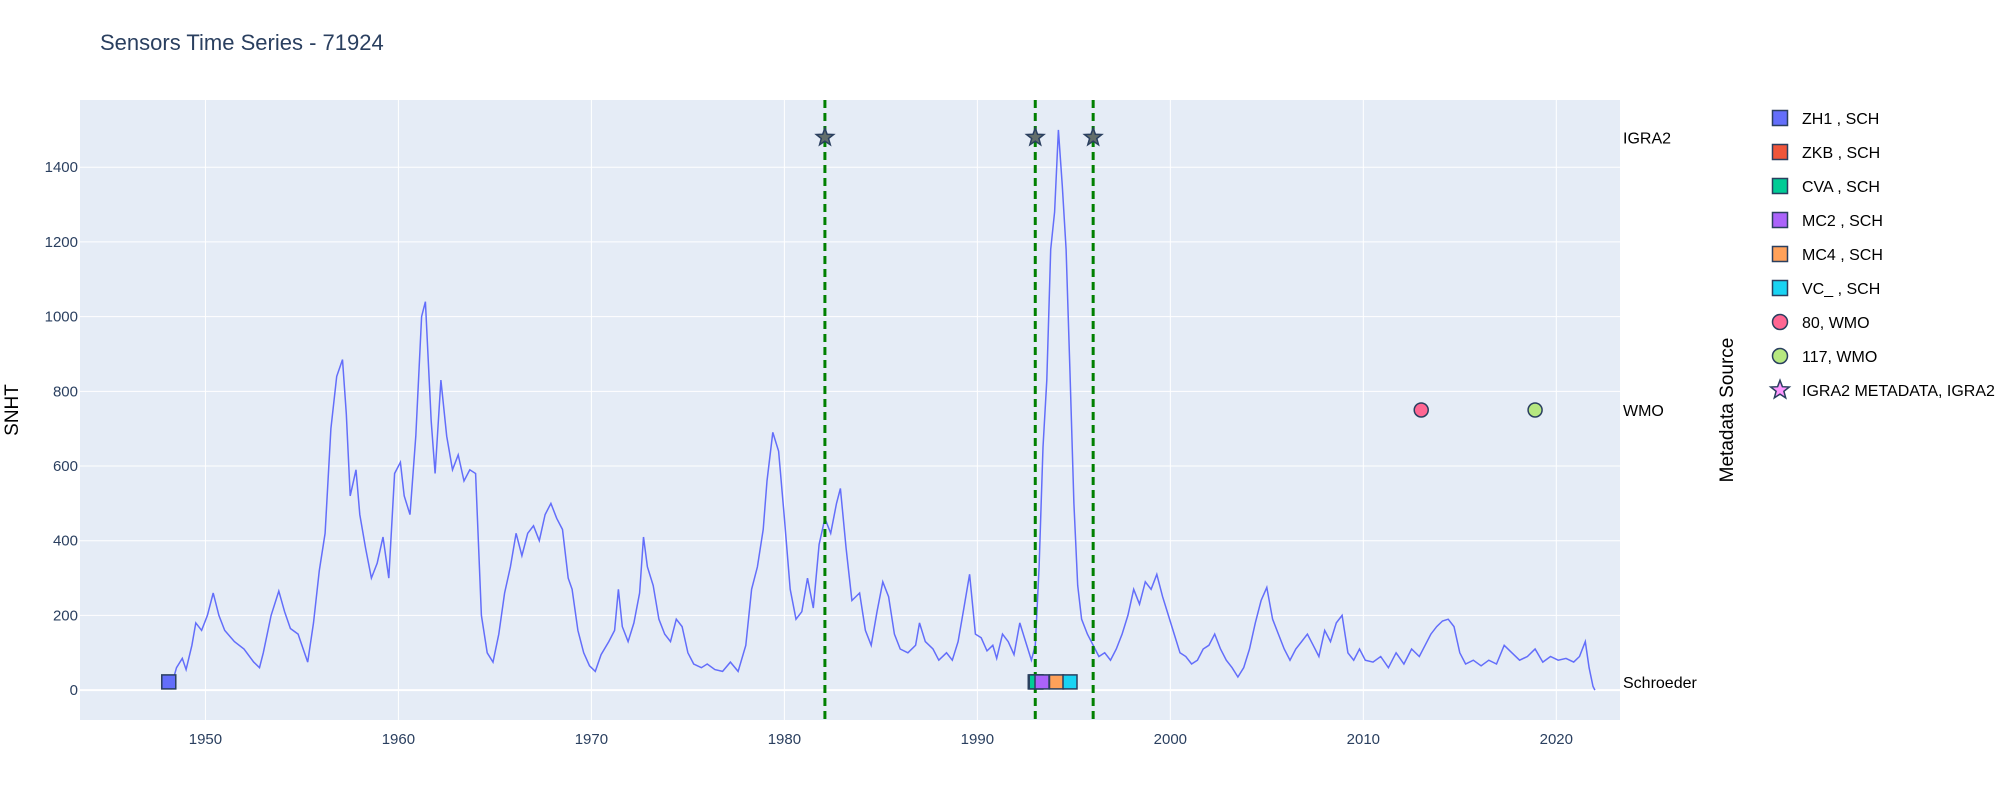 The image size is (2000, 800). What do you see at coordinates (61, 242) in the screenshot?
I see `y-tick-label: 1200` at bounding box center [61, 242].